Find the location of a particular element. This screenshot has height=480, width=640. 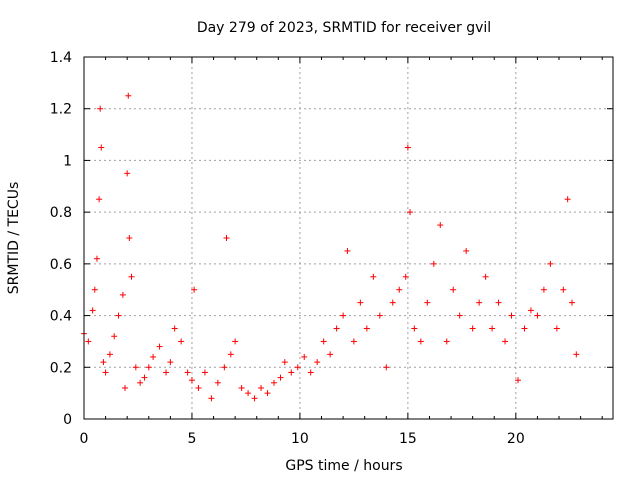

y-tick-label: 1 is located at coordinates (67, 161).